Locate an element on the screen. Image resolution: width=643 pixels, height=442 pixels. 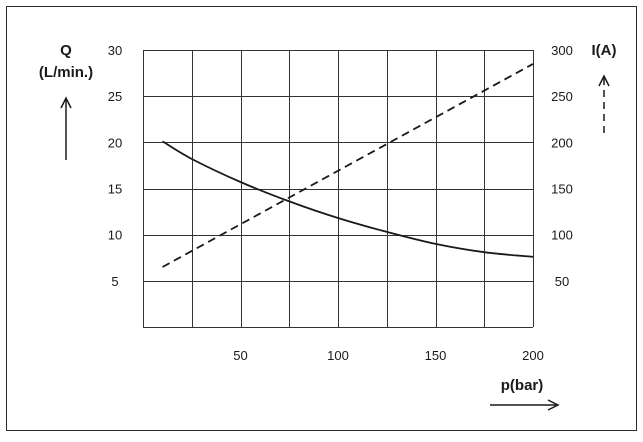
right-tick-label: 200 is located at coordinates (562, 142).